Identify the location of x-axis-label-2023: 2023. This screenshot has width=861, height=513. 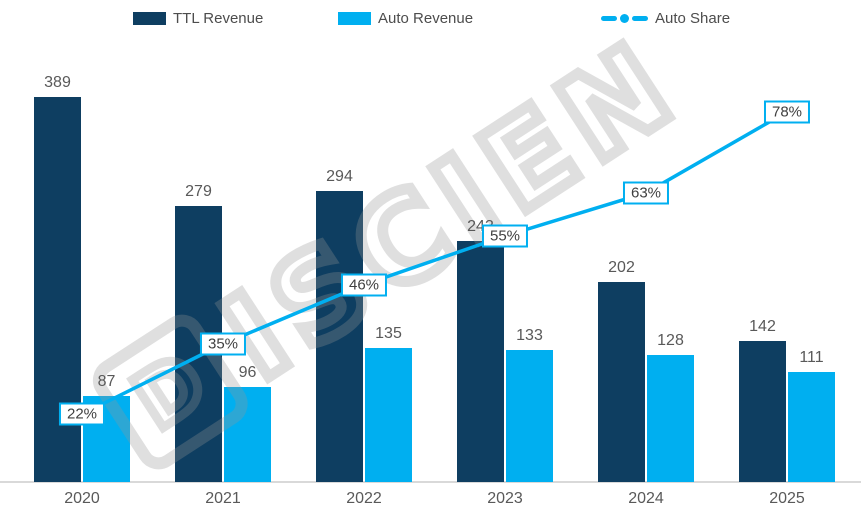
(505, 498).